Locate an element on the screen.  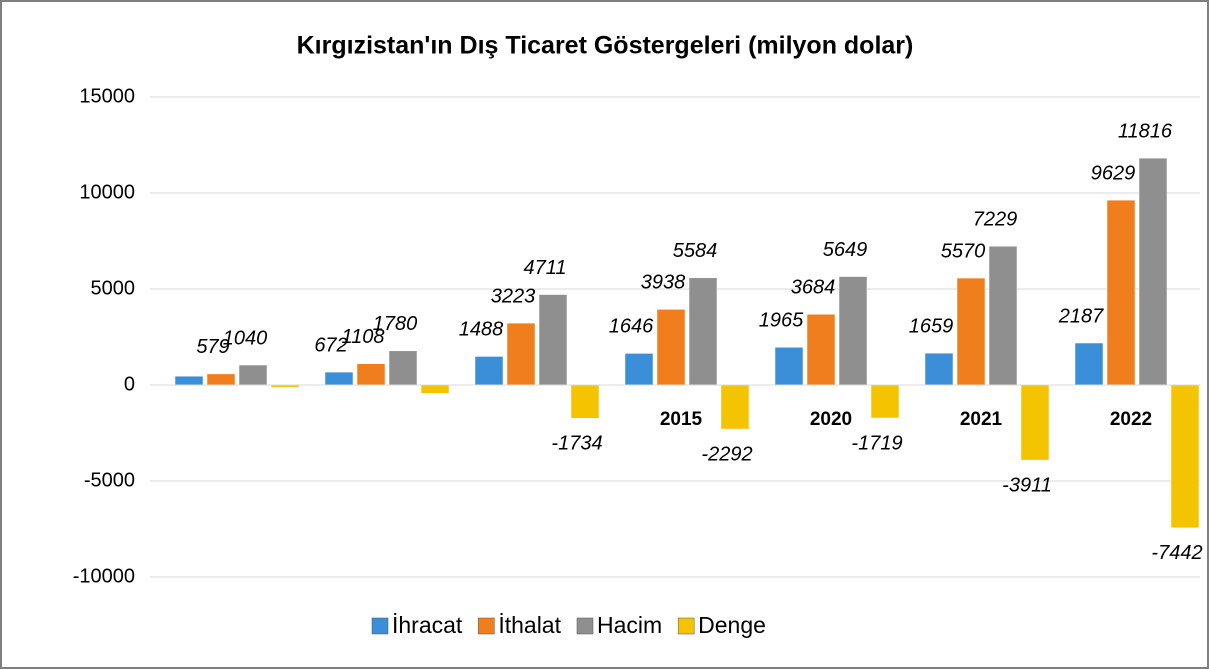
x-tick-label: 2021 is located at coordinates (981, 419).